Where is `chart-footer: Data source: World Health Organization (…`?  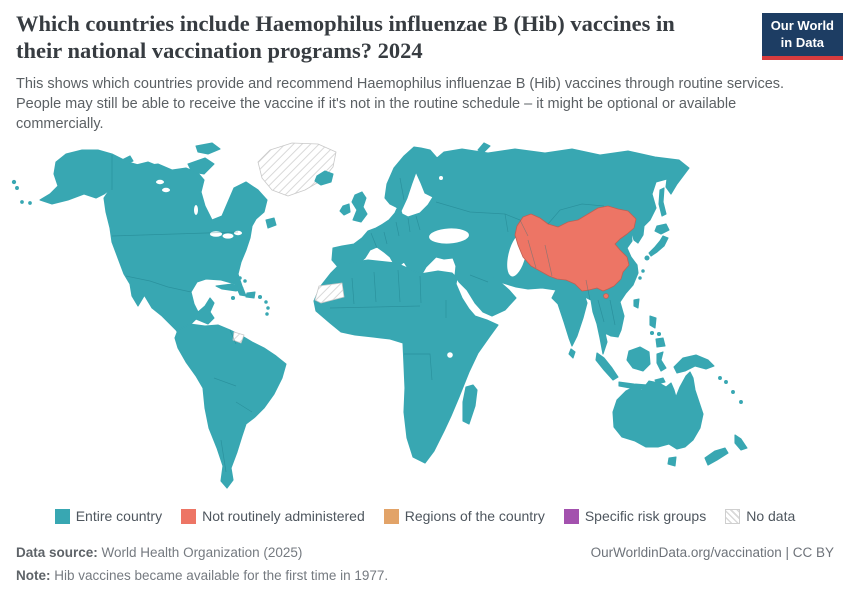
chart-footer: Data source: World Health Organization (… is located at coordinates (425, 565).